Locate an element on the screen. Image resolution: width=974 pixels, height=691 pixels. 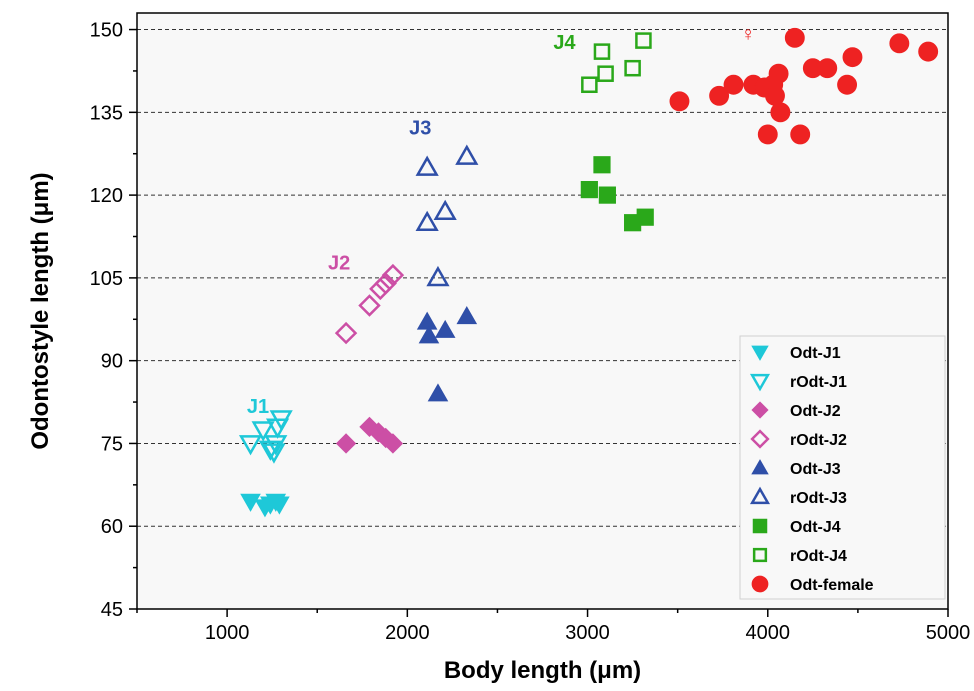
point-odt-j2 is located at coordinates (346, 443).